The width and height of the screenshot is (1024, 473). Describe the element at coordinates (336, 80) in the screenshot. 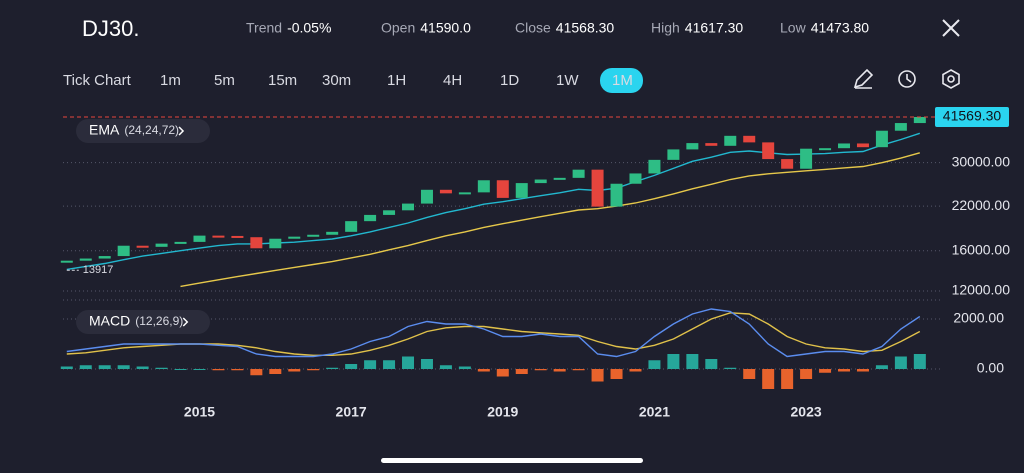

I see `timeframe: 30m` at that location.